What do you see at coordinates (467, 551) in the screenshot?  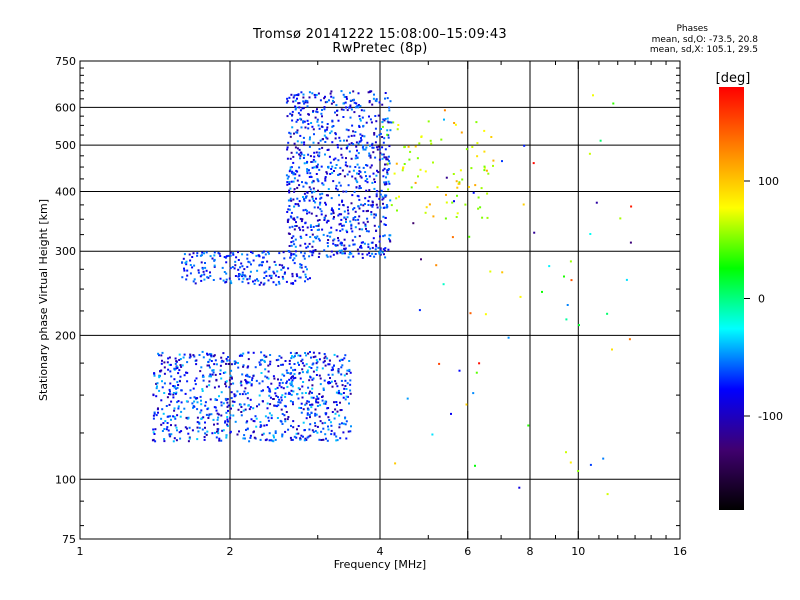 I see `x-tick-label: 6` at bounding box center [467, 551].